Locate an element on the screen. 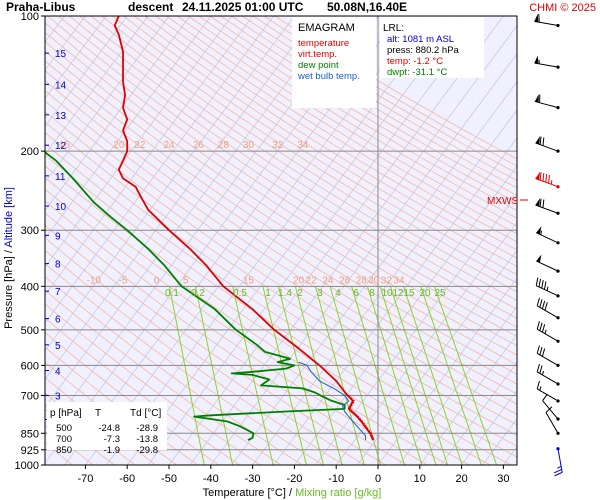  dry-adiabat-label: 0 is located at coordinates (157, 280).